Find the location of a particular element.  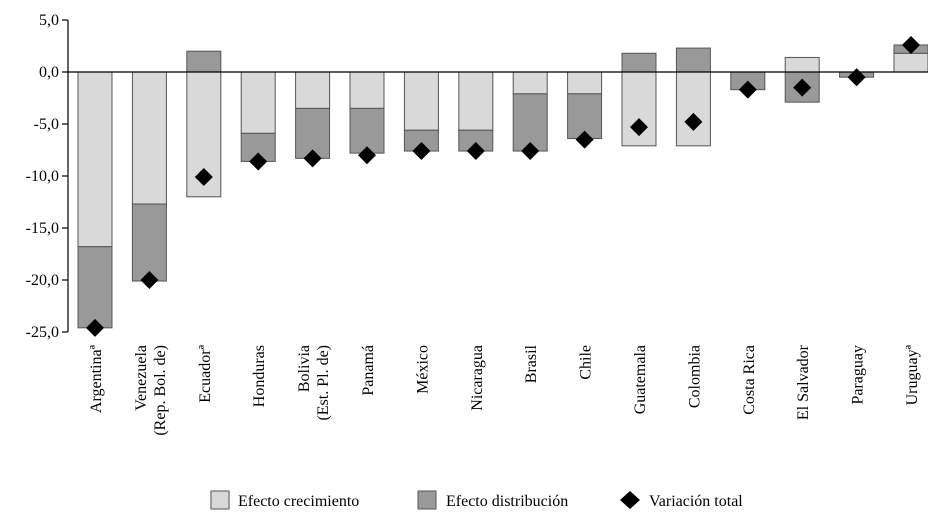

category-label-uruguay: Uruguayª is located at coordinates (912, 374).